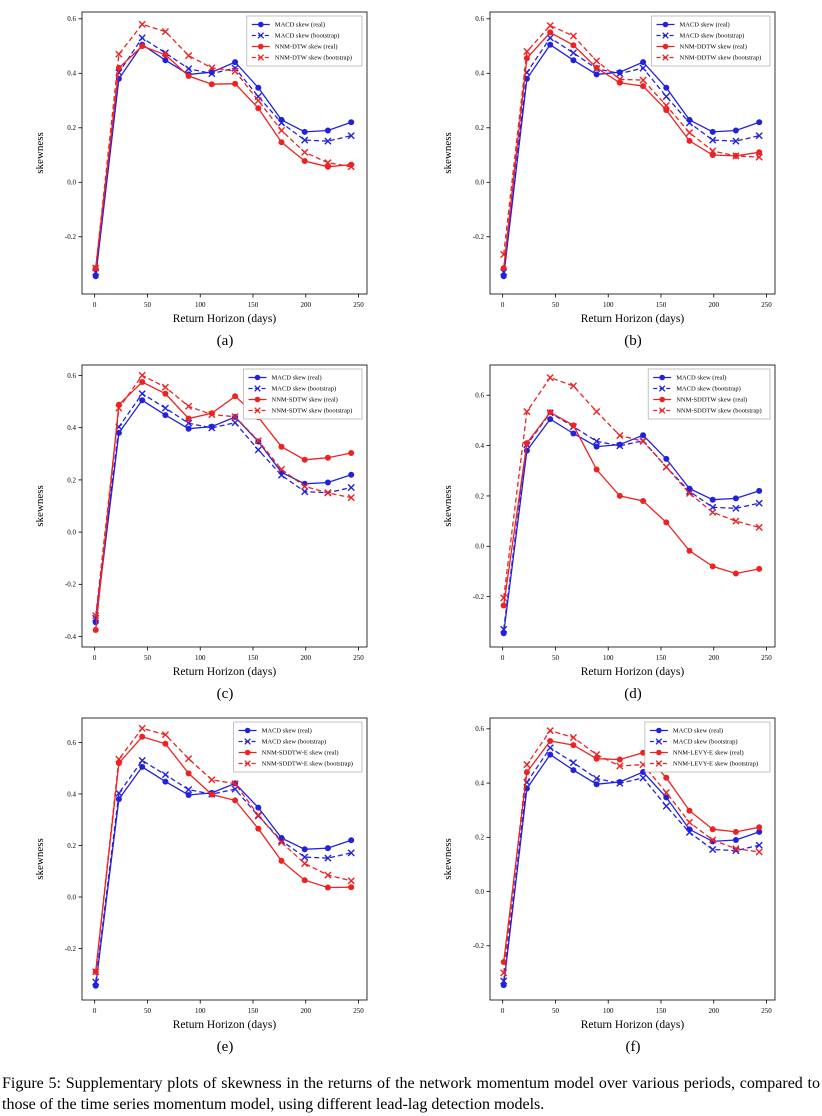 The height and width of the screenshot is (1116, 822). I want to click on legend-item-nnm-sddtw-e-skew-bootstrap: NNM-SDDTW-E skew (bootstrap), so click(295, 764).